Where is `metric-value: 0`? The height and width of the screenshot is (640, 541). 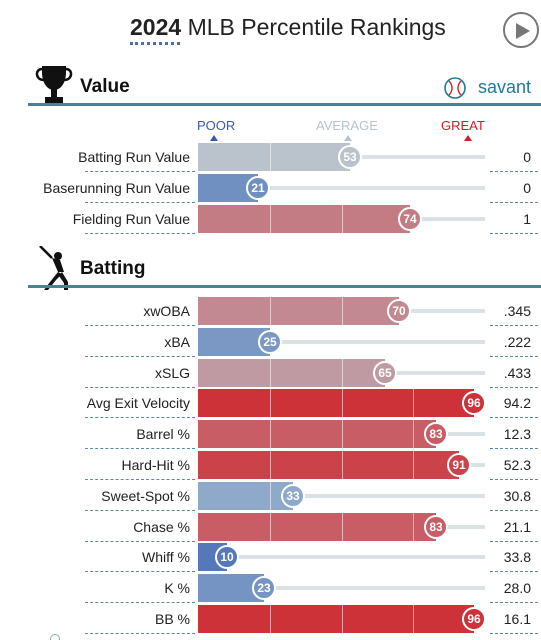 metric-value: 0 is located at coordinates (527, 187).